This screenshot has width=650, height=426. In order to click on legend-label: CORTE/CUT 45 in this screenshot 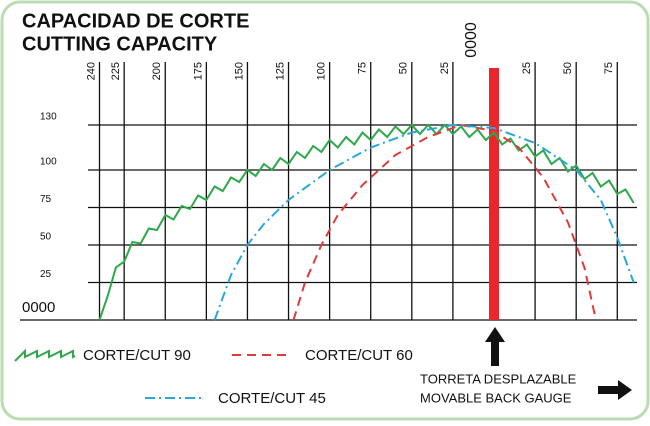, I will do `click(272, 398)`.